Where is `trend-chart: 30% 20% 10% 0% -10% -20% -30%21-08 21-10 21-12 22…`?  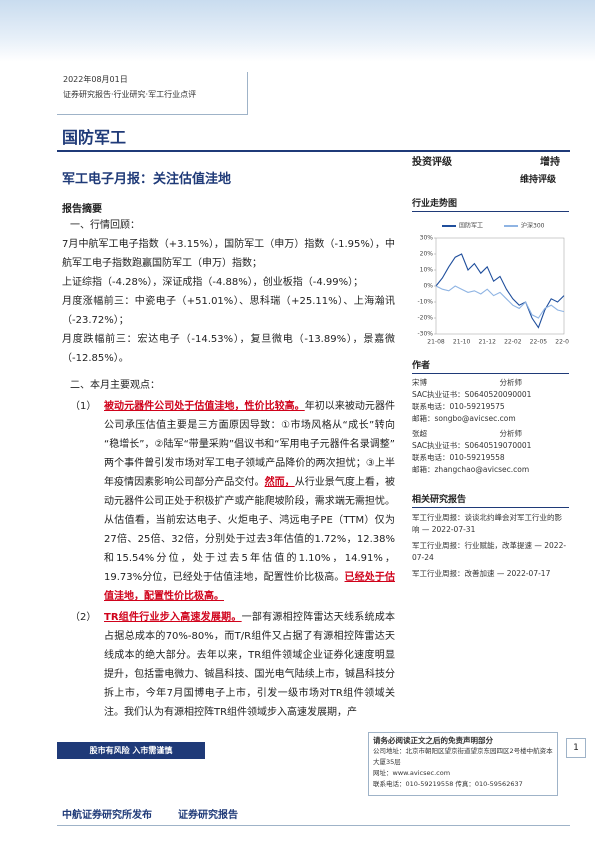
trend-chart: 30% 20% 10% 0% -10% -20% -30%21-08 21-10 21-12 22… is located at coordinates (494, 284).